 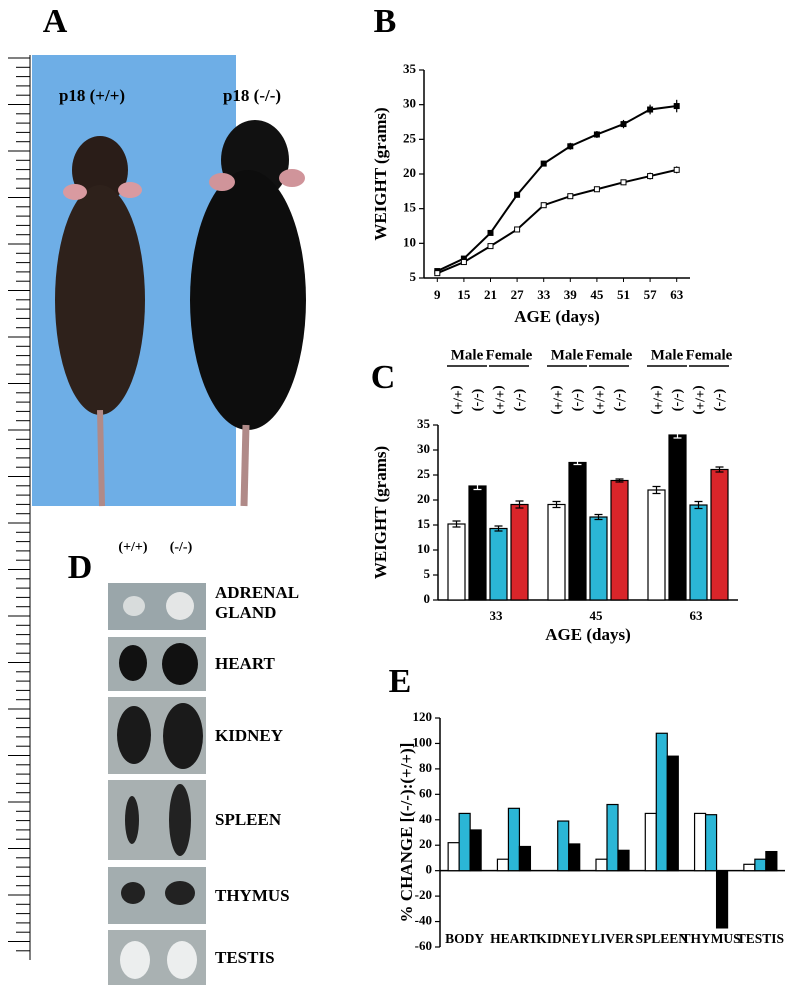 I want to click on organ-label: ADRENAL GLAND, so click(x=257, y=602).